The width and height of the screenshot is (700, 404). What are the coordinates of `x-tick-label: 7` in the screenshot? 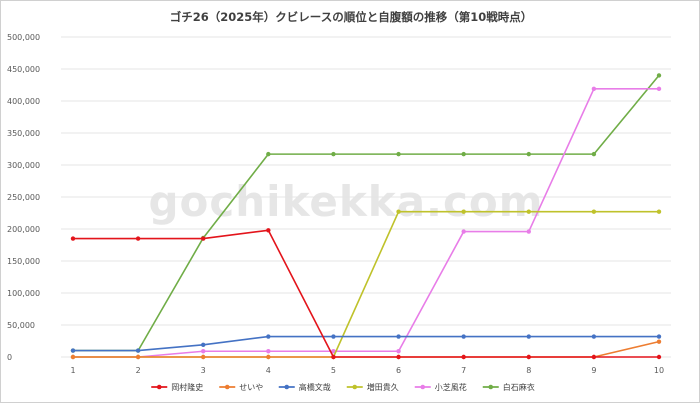 It's located at (463, 370).